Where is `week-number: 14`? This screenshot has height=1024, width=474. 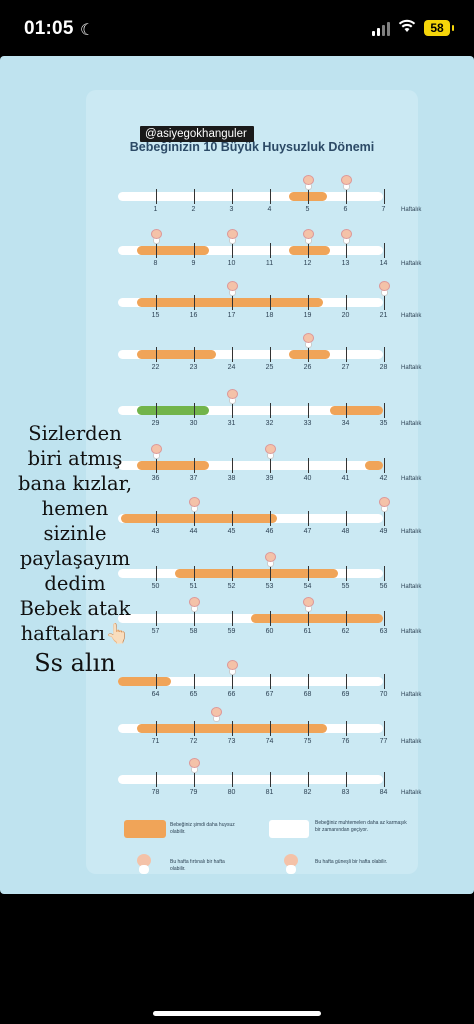
week-number: 14 is located at coordinates (383, 263).